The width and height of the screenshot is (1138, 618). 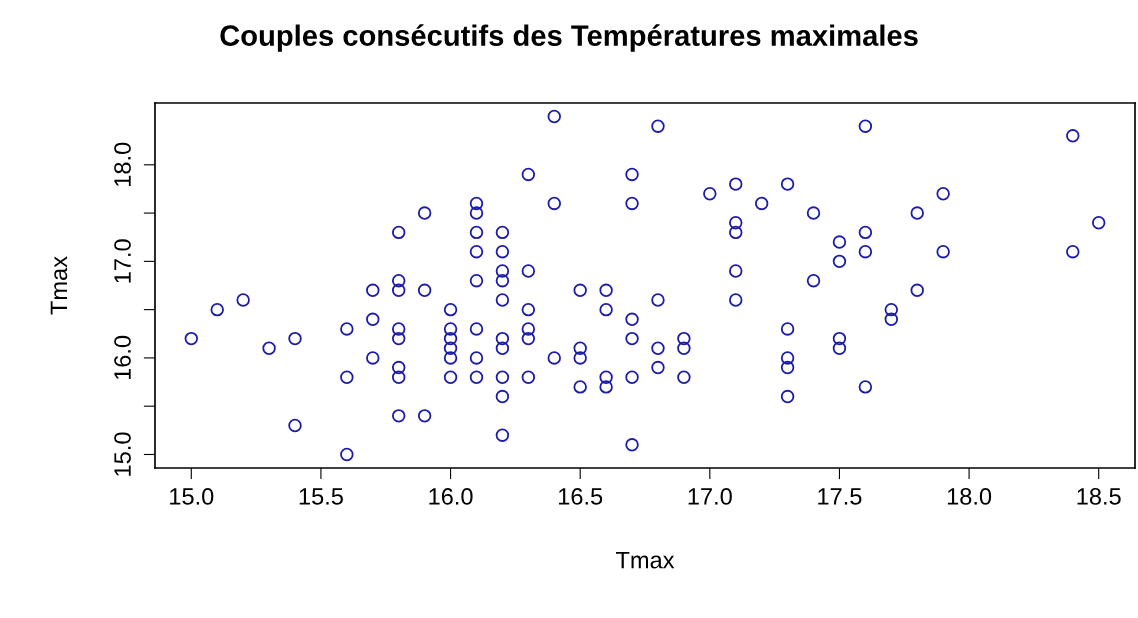 I want to click on y-tick-label: 18.0, so click(x=122, y=164).